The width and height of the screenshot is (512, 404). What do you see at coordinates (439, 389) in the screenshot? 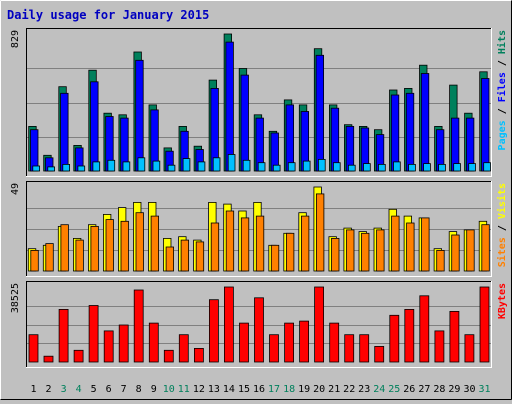
I see `day-label-28: 28` at bounding box center [439, 389].